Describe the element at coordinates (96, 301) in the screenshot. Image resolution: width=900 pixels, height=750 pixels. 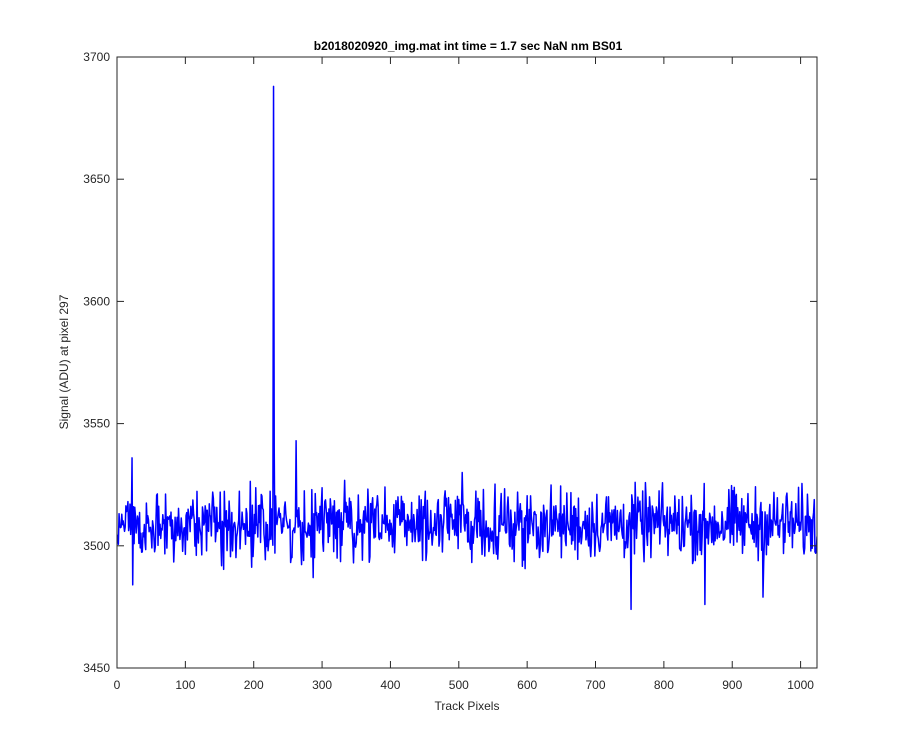
I see `y-tick-label: 3600` at that location.